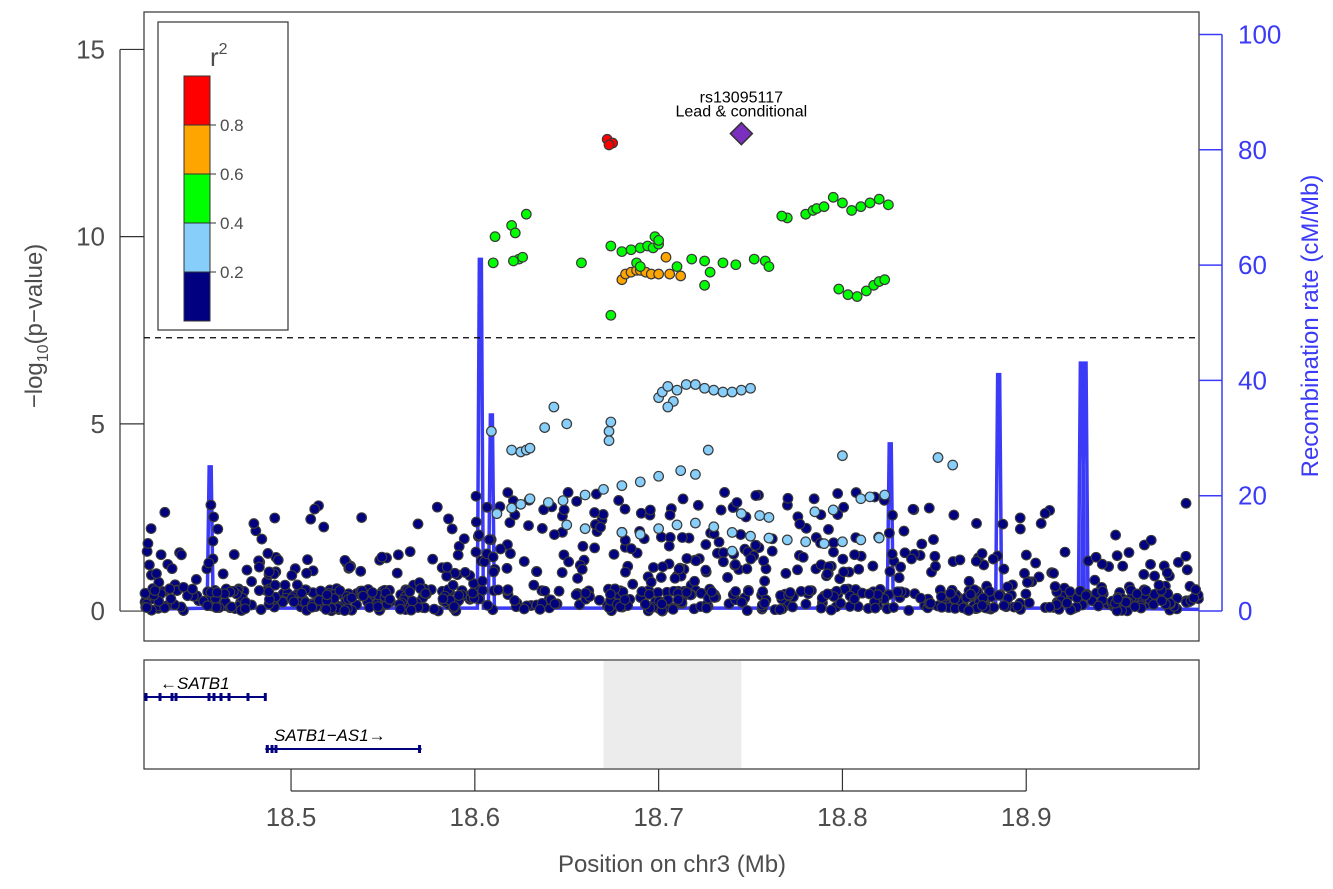 The image size is (1333, 889). I want to click on y-tick-label: 10, so click(90, 237).